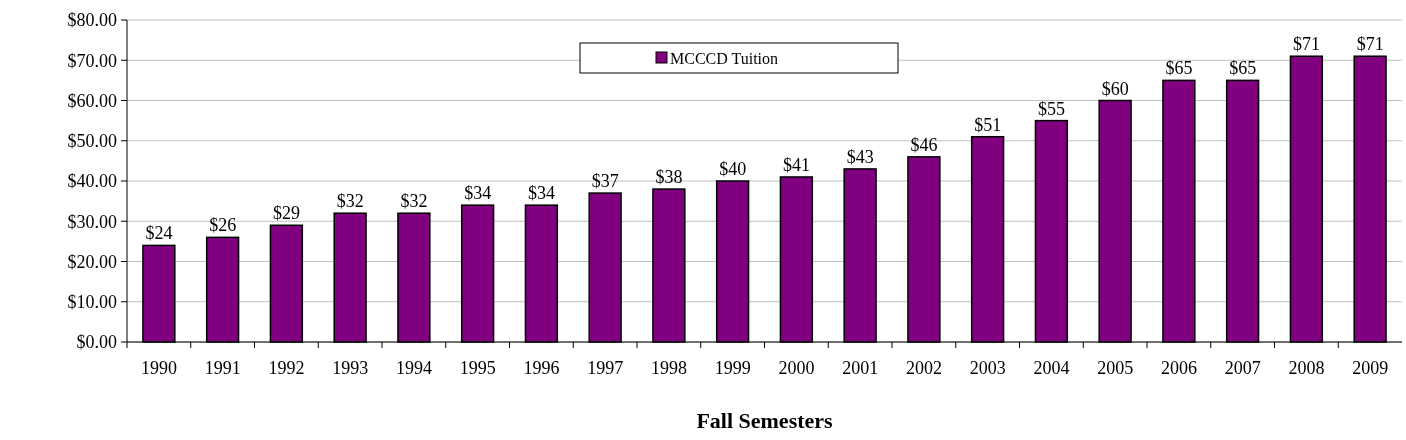  I want to click on x-tick-label: 1995, so click(477, 368).